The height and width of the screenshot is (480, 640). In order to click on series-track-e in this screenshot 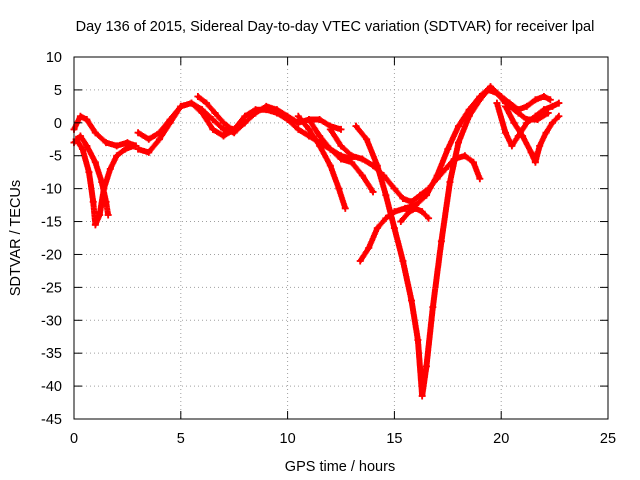, I will do `click(245, 131)`.